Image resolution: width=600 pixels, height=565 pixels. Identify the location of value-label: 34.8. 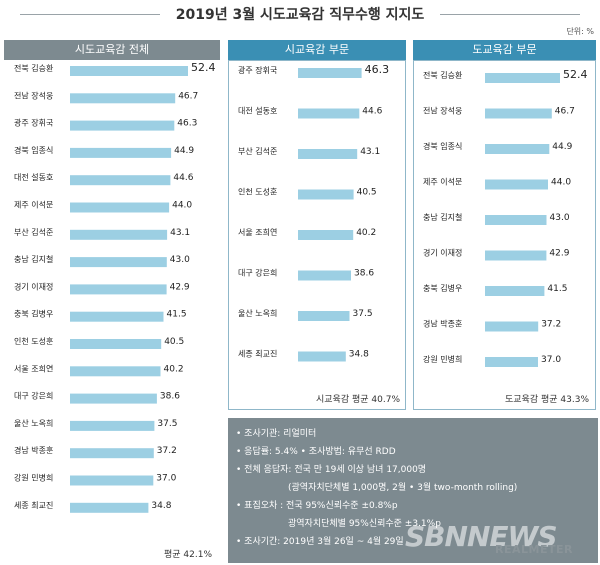
(359, 355).